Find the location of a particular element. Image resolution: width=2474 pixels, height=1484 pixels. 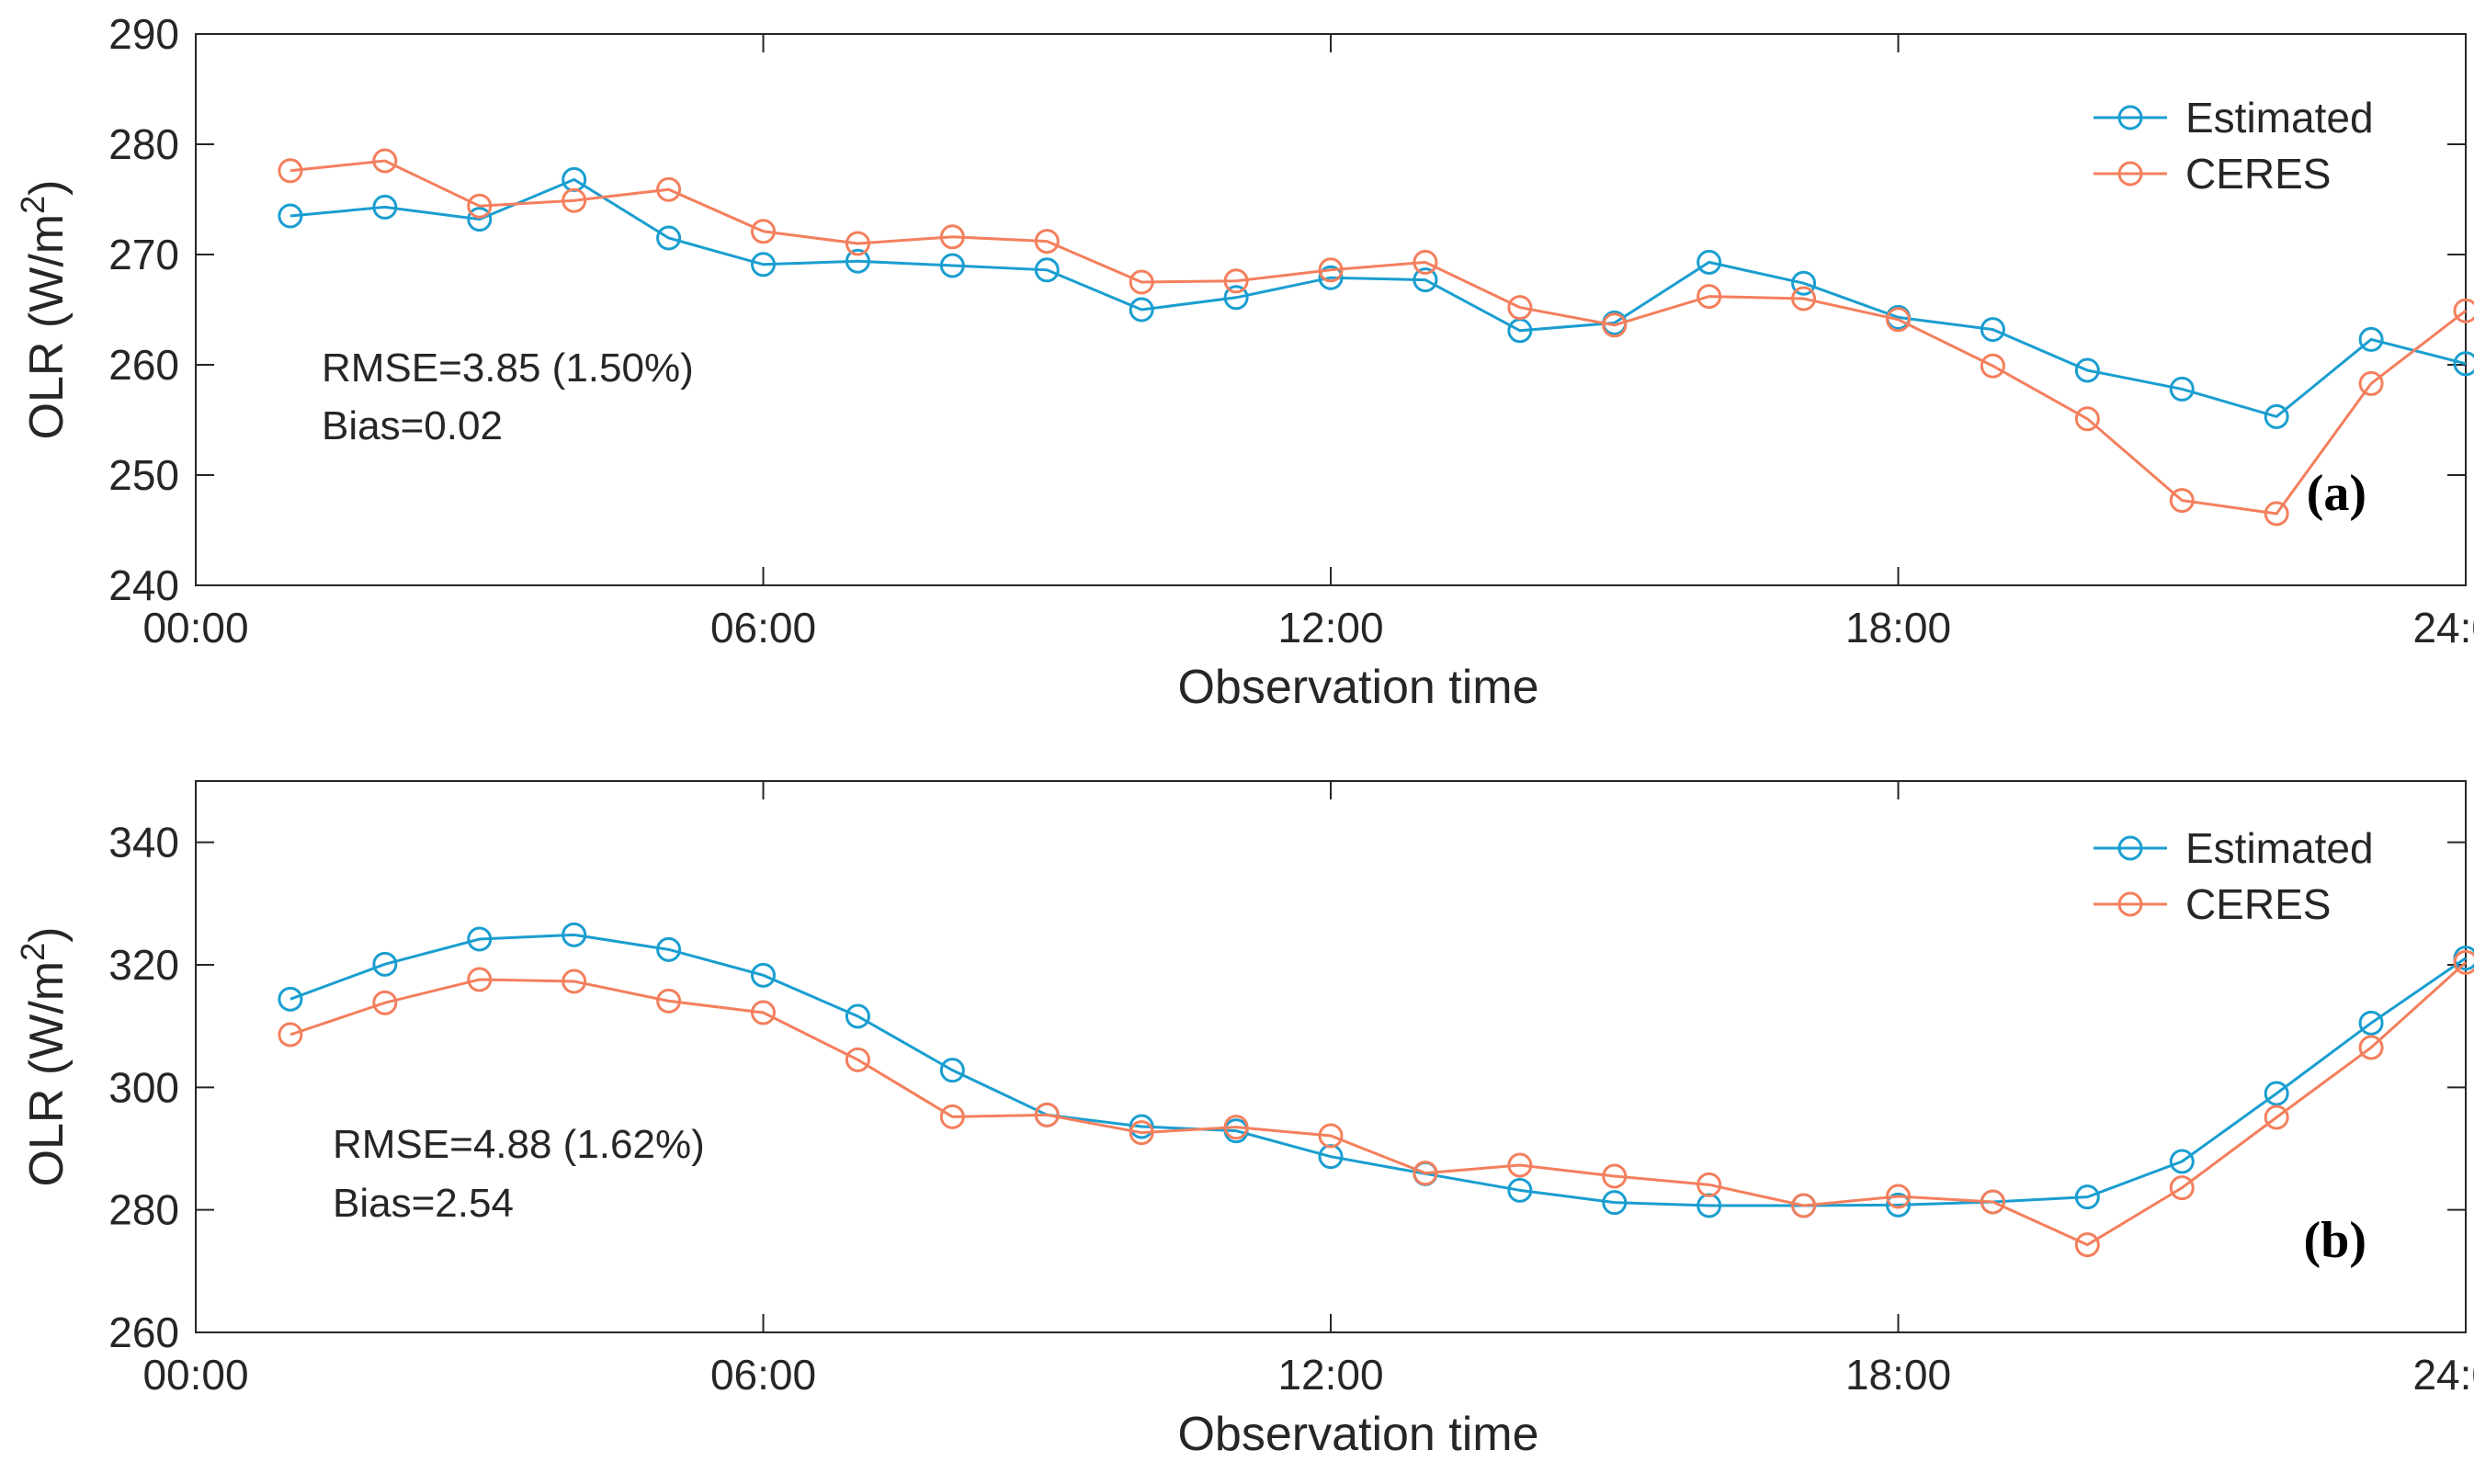

series-line-estimated is located at coordinates (1378, 298).